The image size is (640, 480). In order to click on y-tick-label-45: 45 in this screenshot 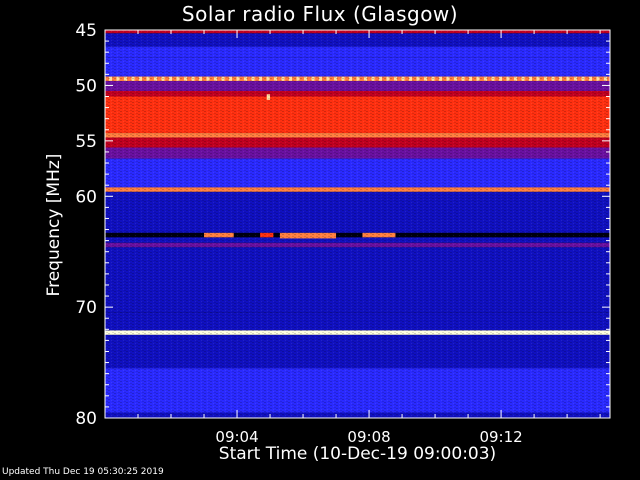, I will do `click(86, 31)`.